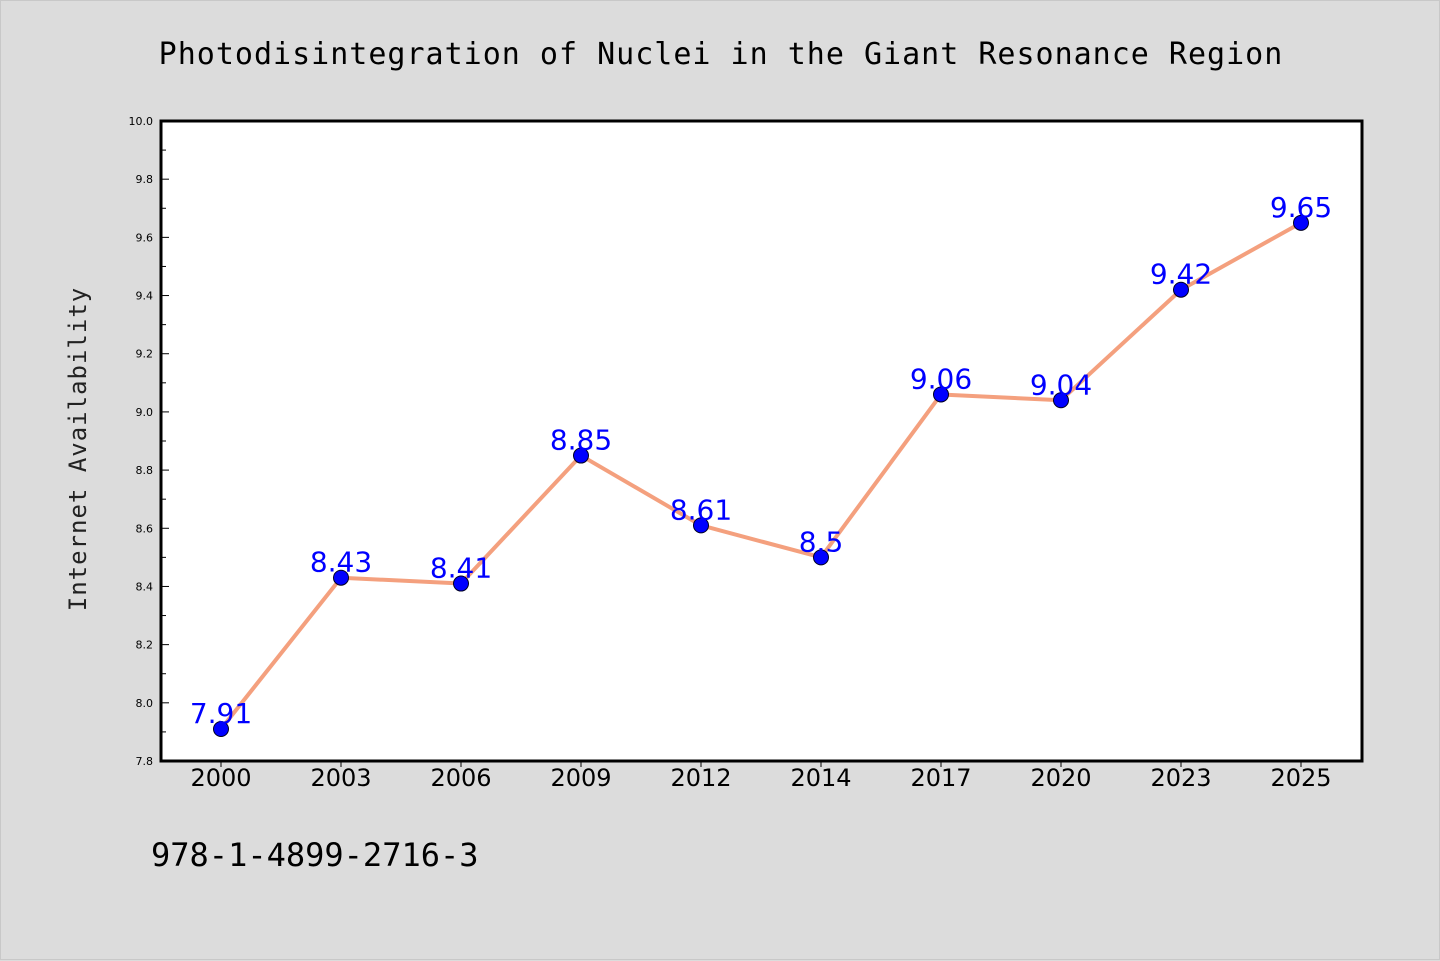  What do you see at coordinates (78, 449) in the screenshot?
I see `y-axis-label: Internet Availability` at bounding box center [78, 449].